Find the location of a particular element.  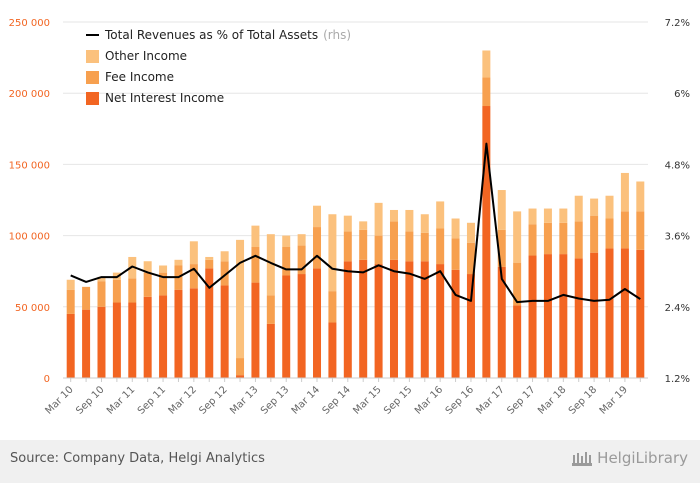

x-tick-label: Sep 13 is located at coordinates (275, 400).